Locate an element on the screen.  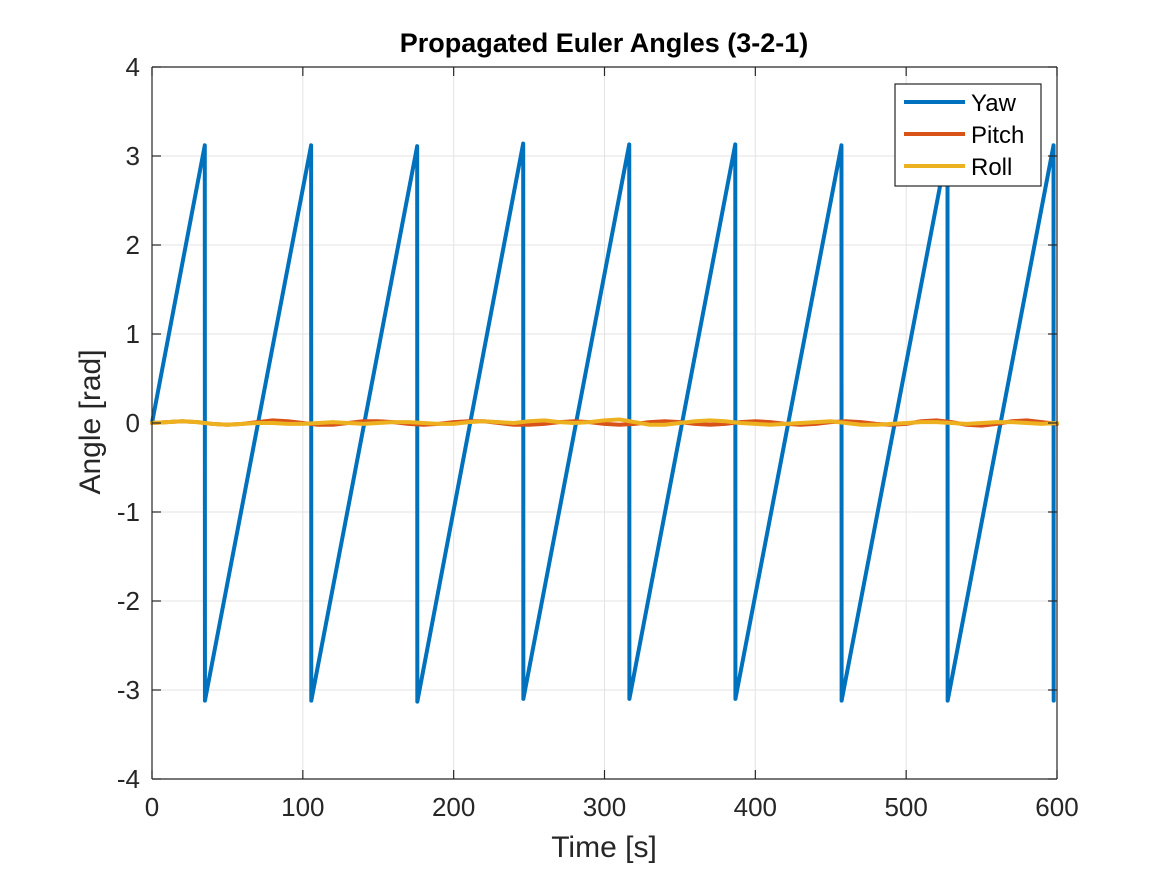
y-tick-label: -2 is located at coordinates (128, 601).